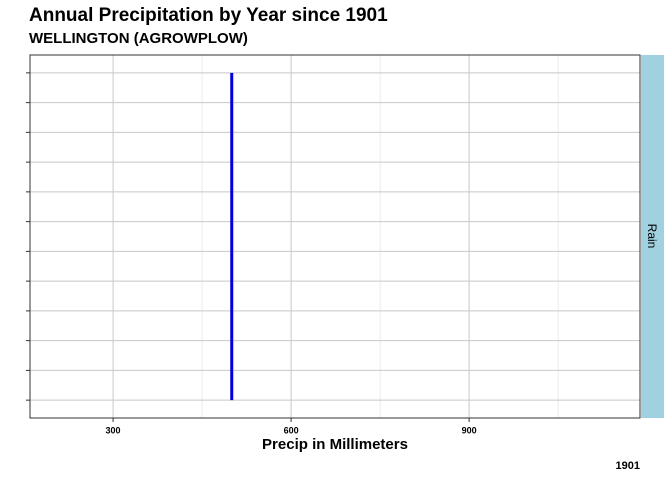 The height and width of the screenshot is (480, 672). Describe the element at coordinates (208, 15) in the screenshot. I see `chart-title: Annual Precipitation by Year since 1901` at that location.